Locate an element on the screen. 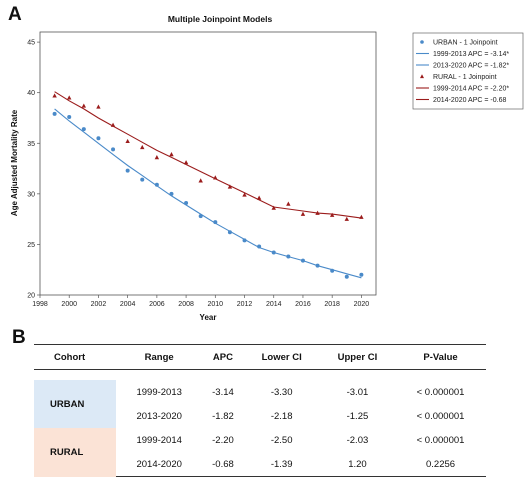 This screenshot has width=531, height=500. legend is located at coordinates (468, 71).